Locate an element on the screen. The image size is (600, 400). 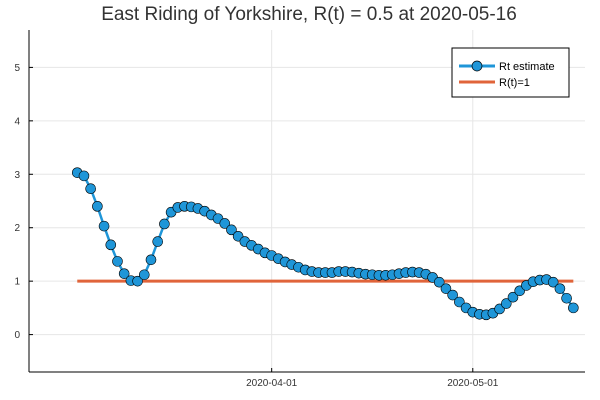
x-tick-label: 2020-05-01 is located at coordinates (473, 383).